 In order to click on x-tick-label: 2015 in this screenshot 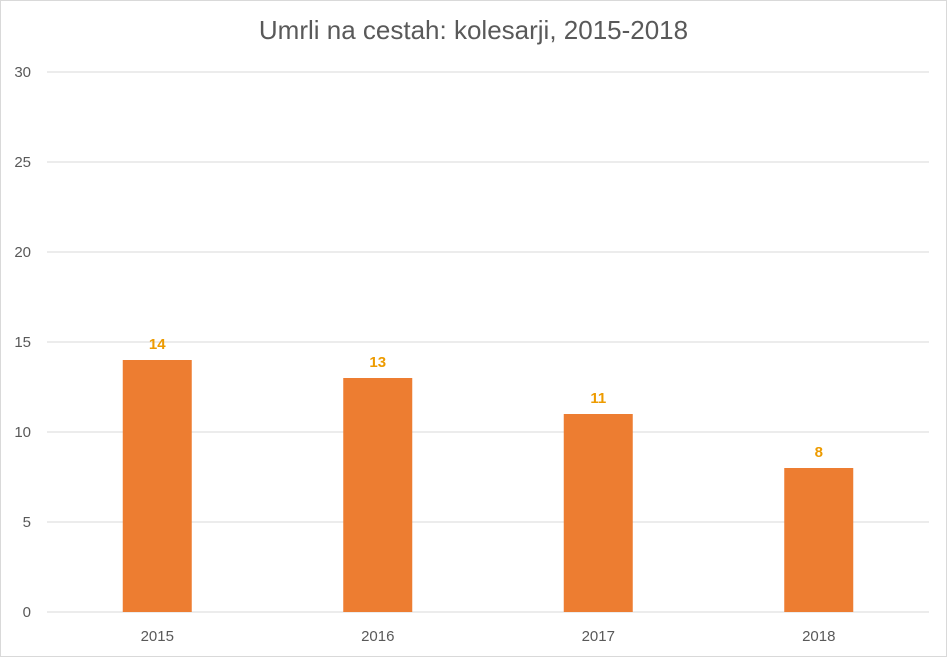, I will do `click(157, 636)`.